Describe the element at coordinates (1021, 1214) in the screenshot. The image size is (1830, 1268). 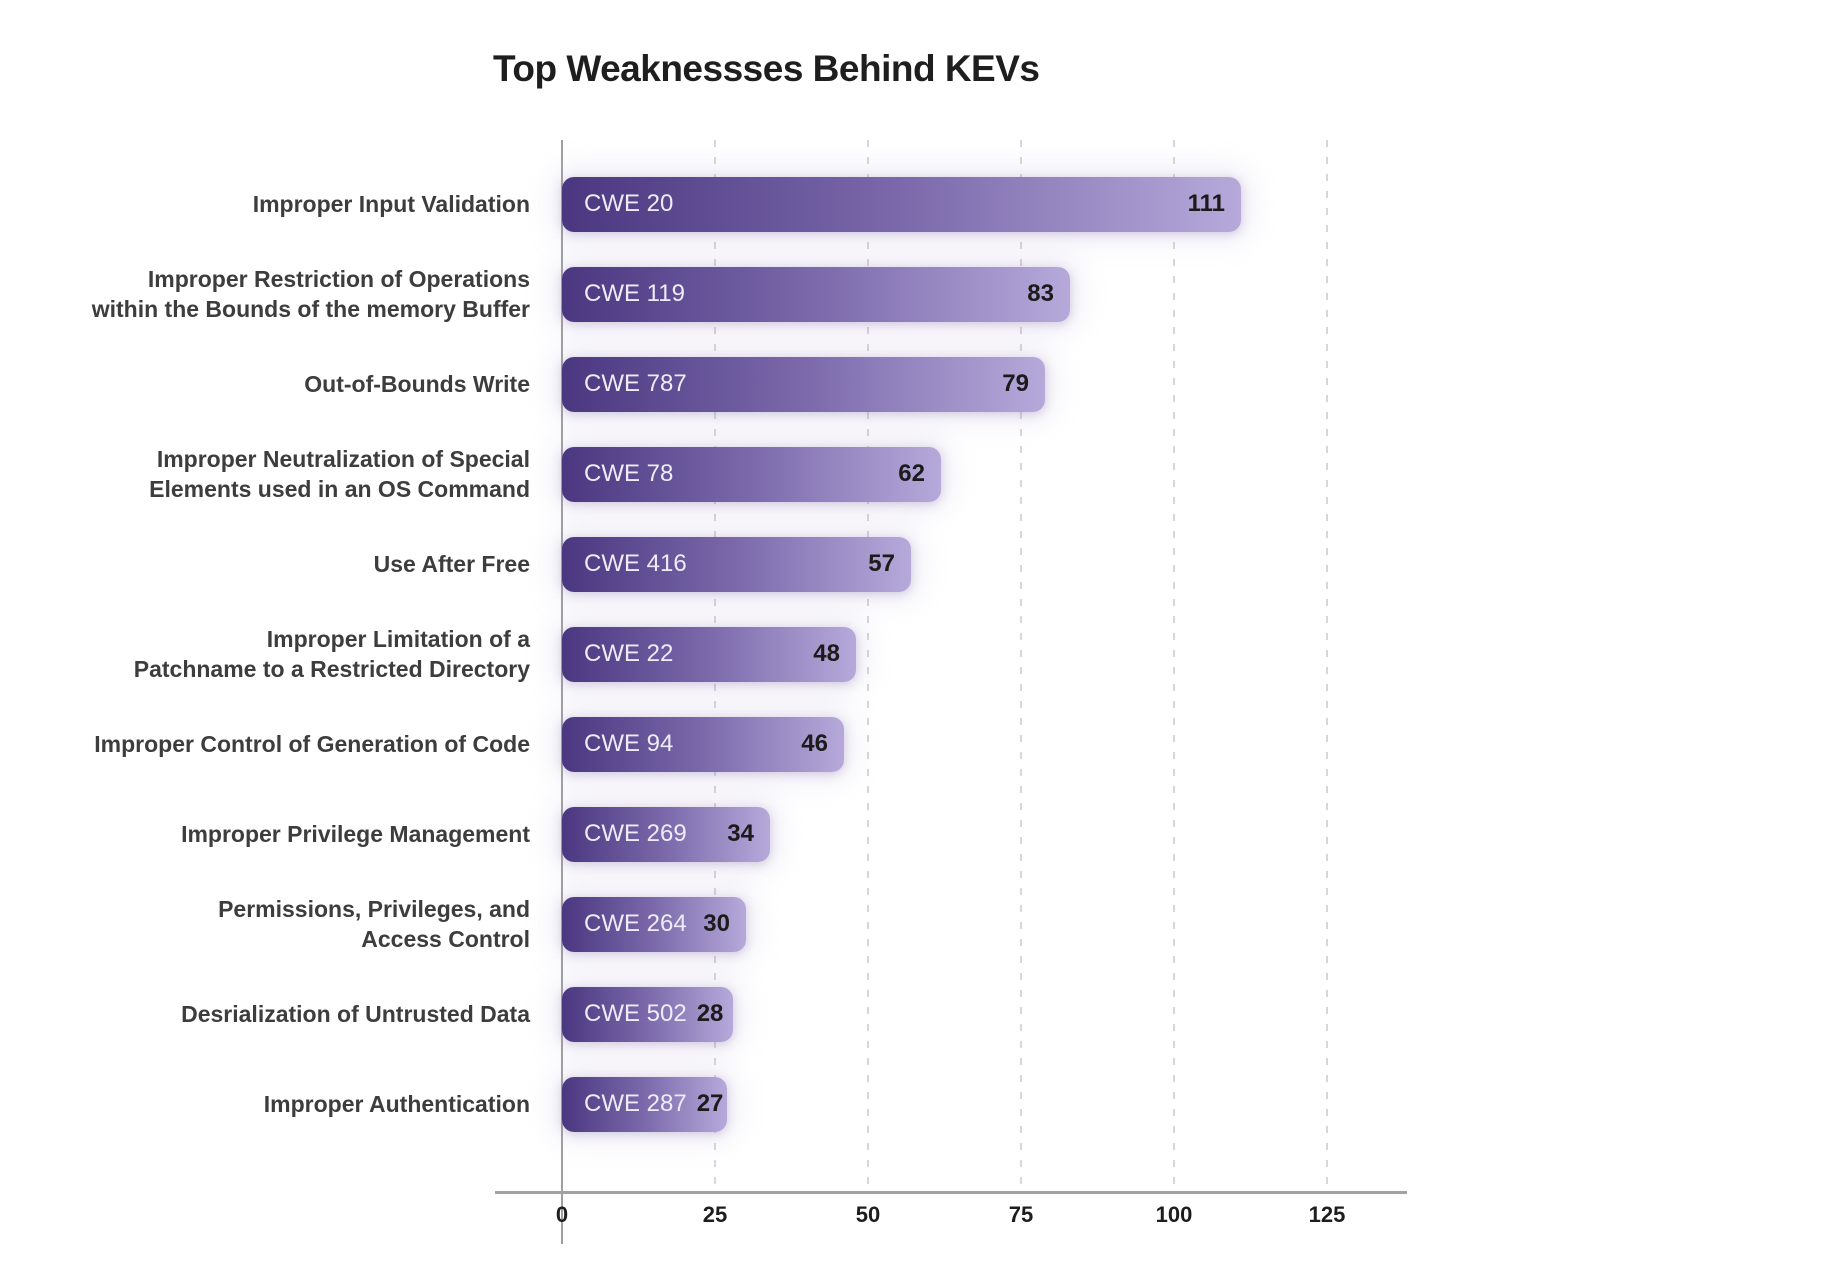
I see `x-tick-label: 75` at that location.